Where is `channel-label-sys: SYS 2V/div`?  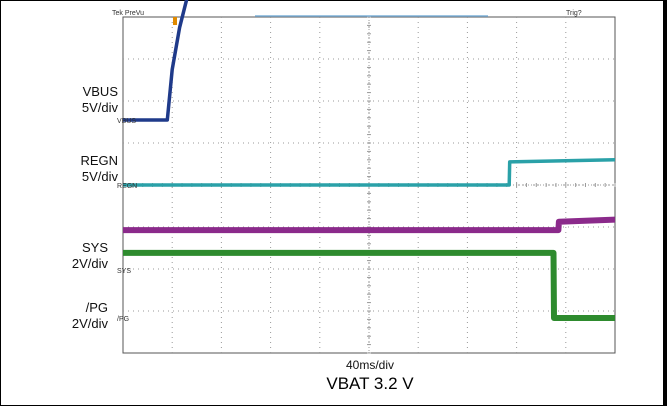
channel-label-sys: SYS 2V/div is located at coordinates (74, 256).